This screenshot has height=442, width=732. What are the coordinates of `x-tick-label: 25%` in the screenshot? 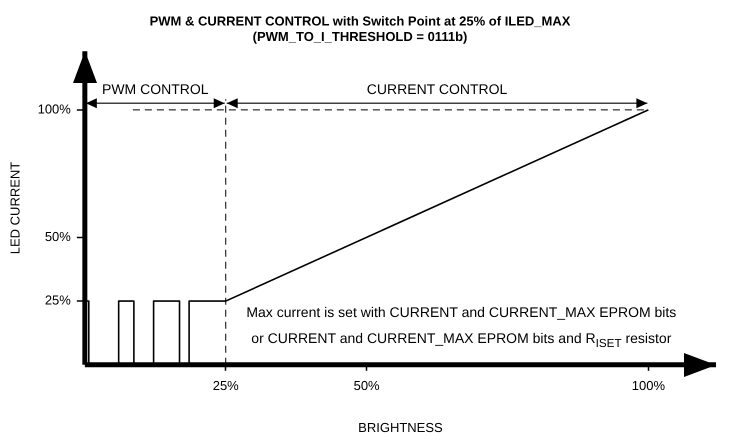 It's located at (226, 386).